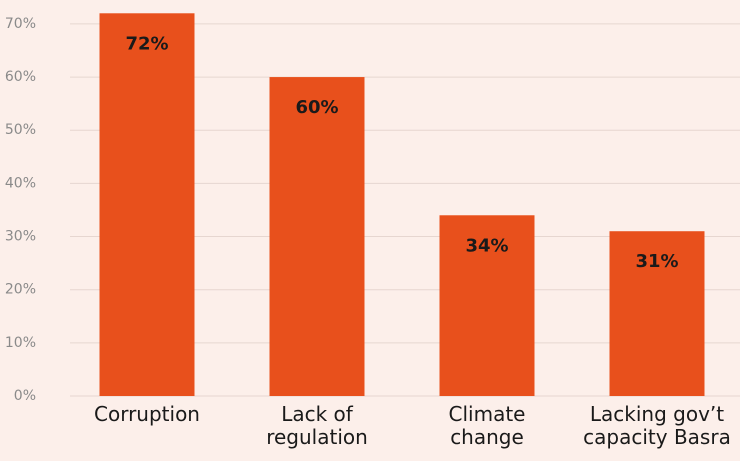 This screenshot has height=461, width=740. What do you see at coordinates (20, 183) in the screenshot?
I see `y-tick-label: 40%` at bounding box center [20, 183].